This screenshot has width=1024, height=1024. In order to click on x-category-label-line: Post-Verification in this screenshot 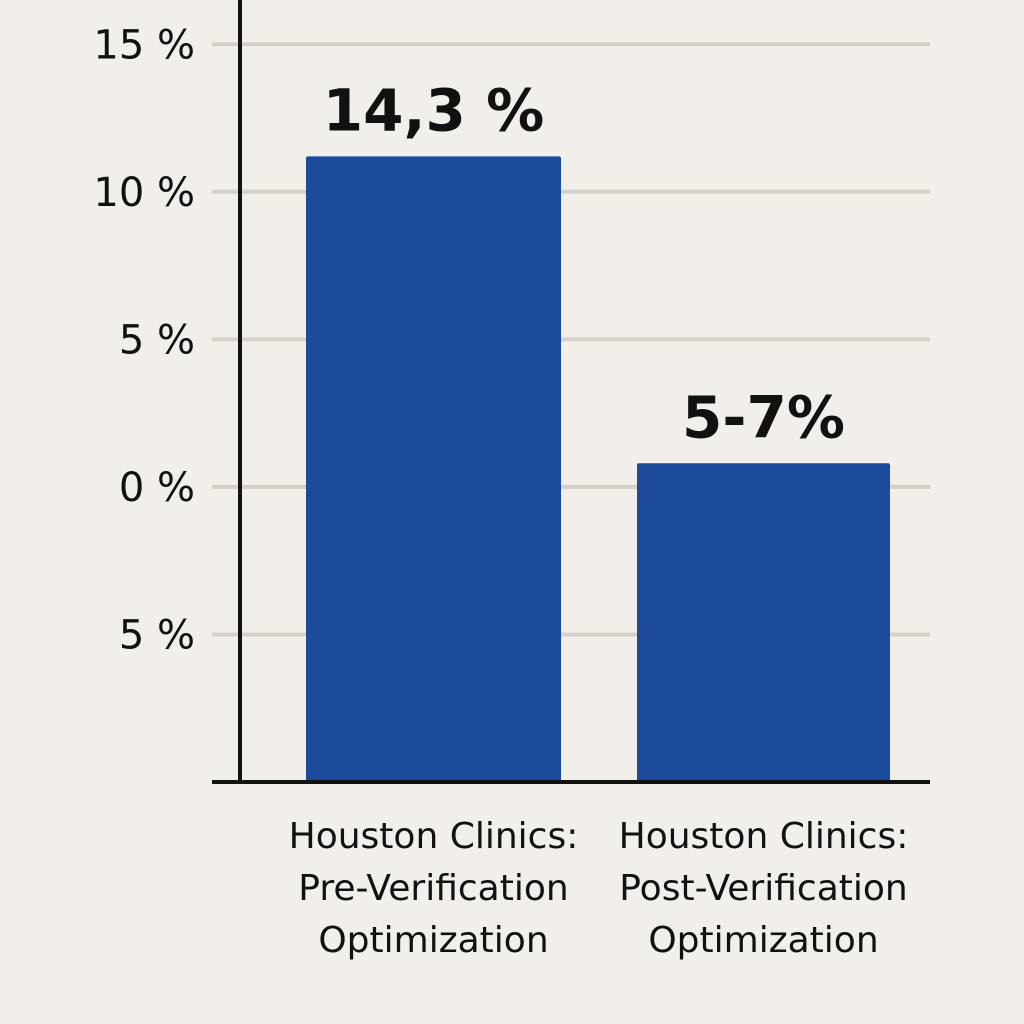, I will do `click(763, 888)`.